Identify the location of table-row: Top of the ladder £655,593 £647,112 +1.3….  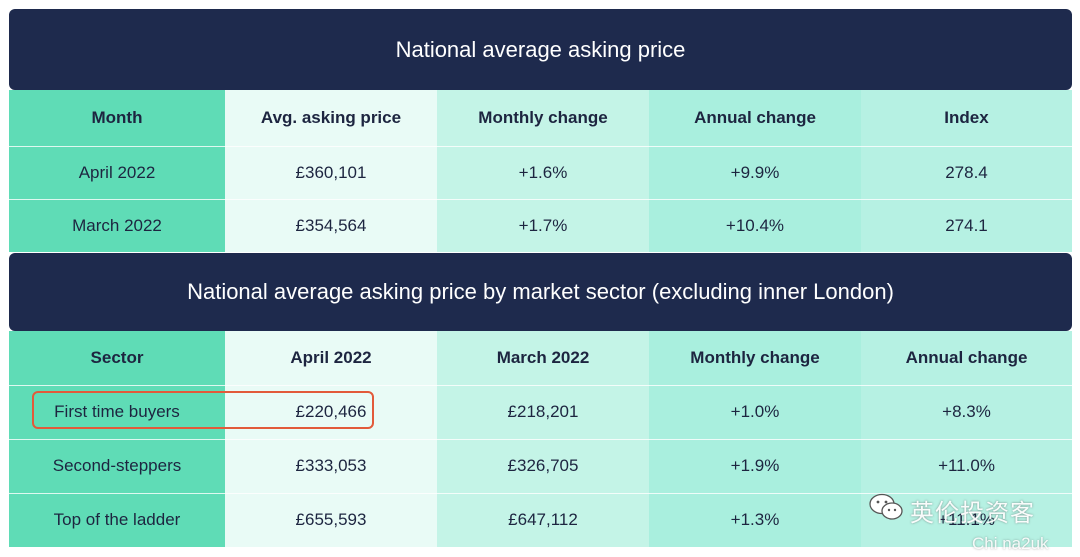
(540, 520).